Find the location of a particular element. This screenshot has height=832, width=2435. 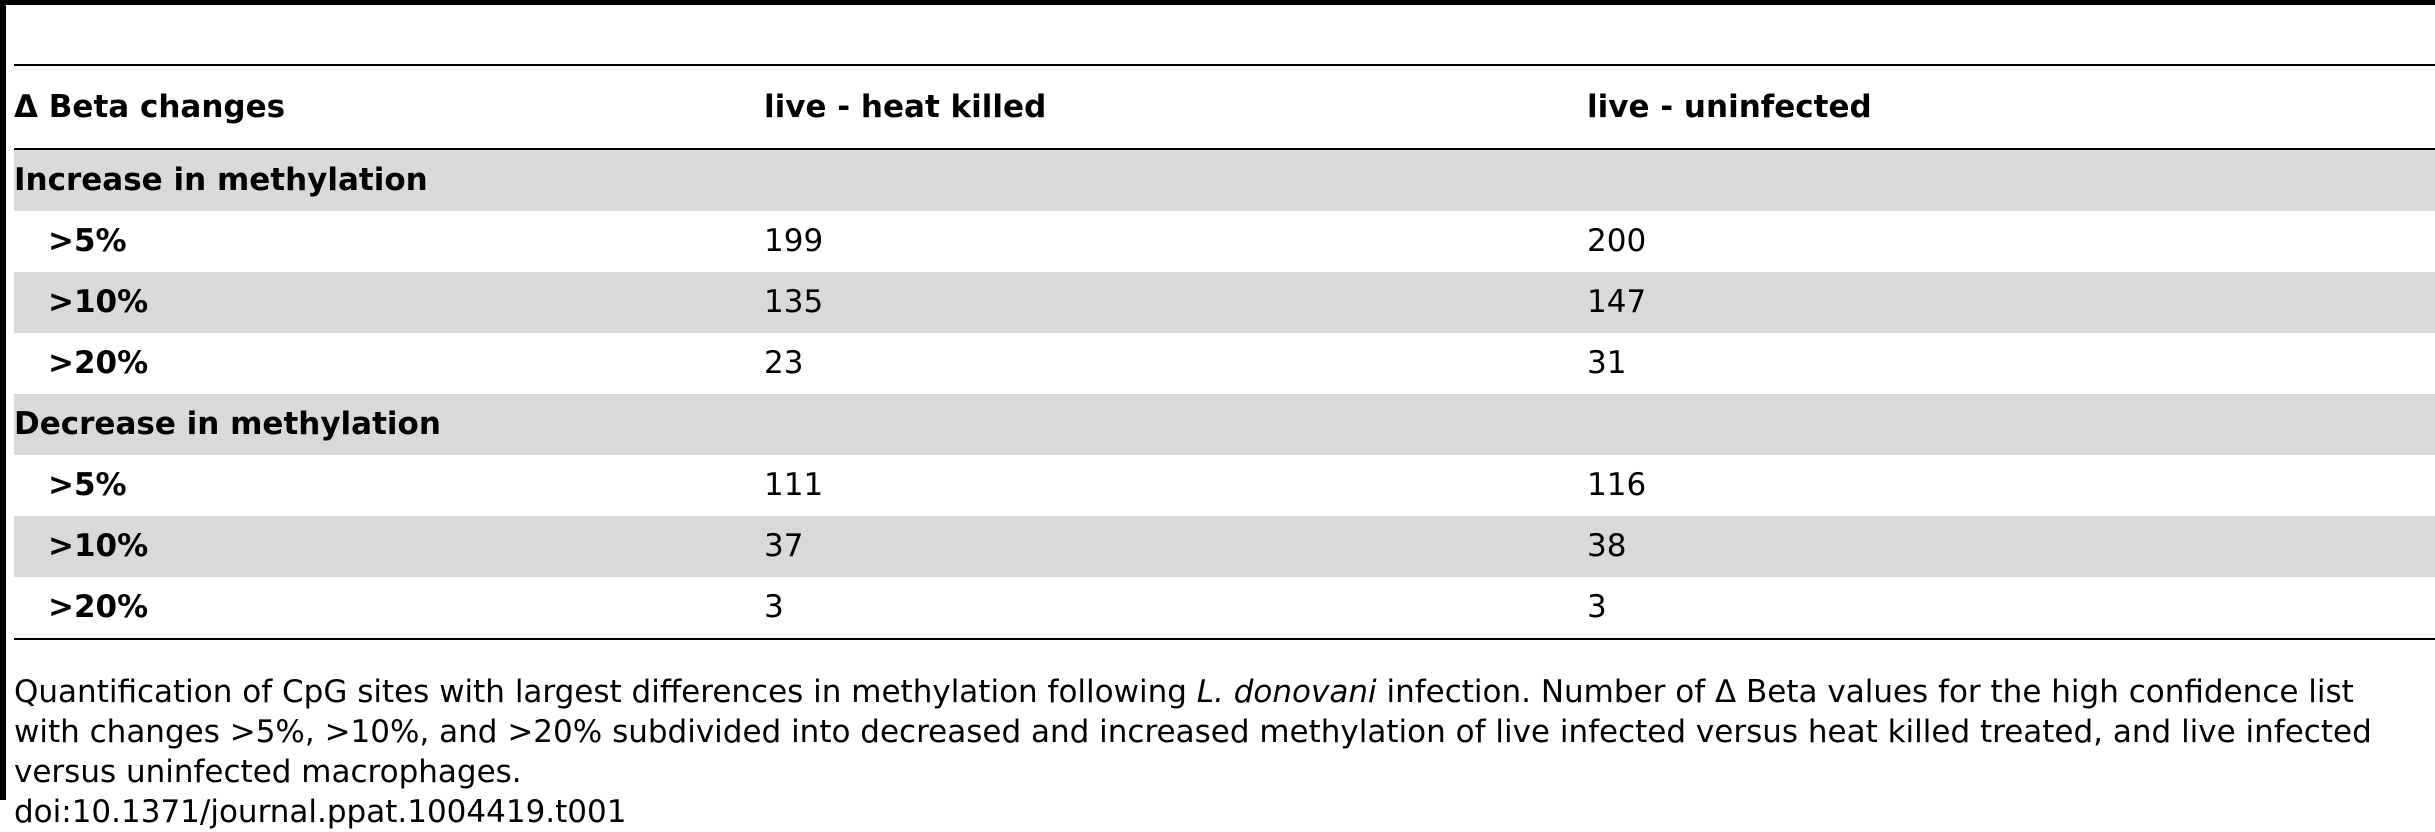

top-border-rule is located at coordinates (1217, 2).